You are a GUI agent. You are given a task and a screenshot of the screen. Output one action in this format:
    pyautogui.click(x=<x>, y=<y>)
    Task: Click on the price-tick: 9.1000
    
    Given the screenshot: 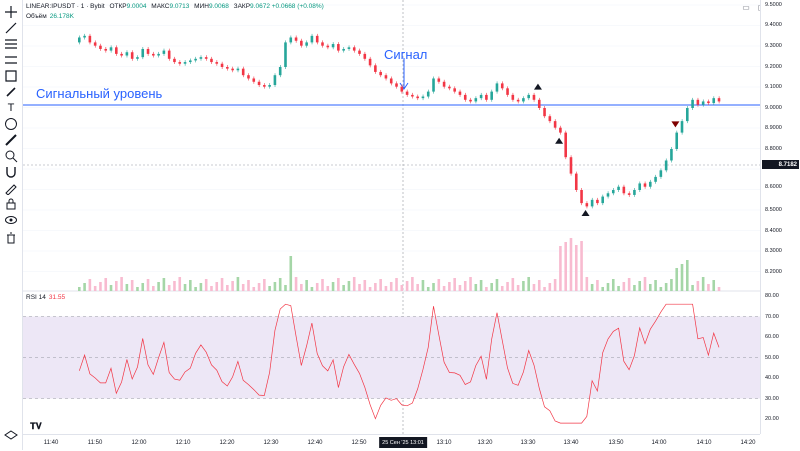 What is the action you would take?
    pyautogui.click(x=773, y=87)
    